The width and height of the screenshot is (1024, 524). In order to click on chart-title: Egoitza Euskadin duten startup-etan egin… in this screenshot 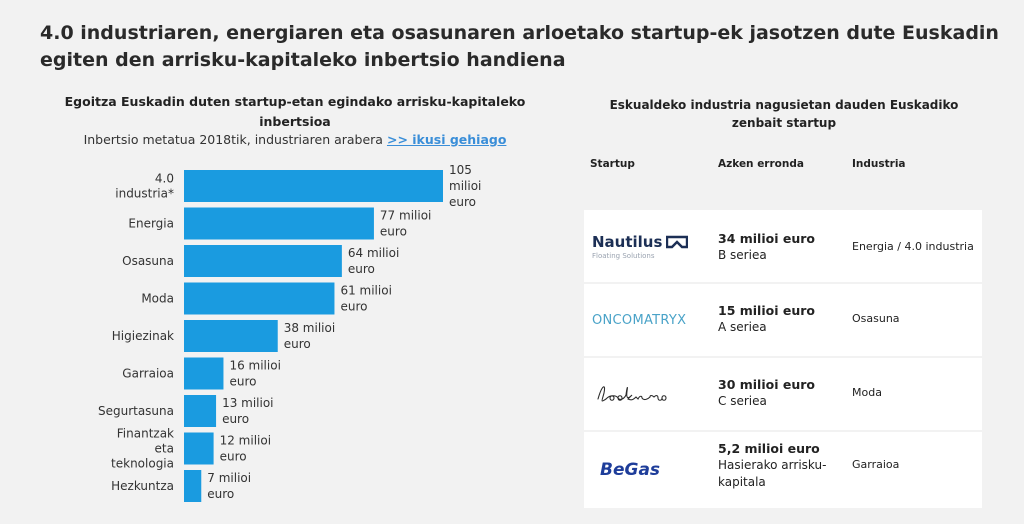, I will do `click(295, 111)`.